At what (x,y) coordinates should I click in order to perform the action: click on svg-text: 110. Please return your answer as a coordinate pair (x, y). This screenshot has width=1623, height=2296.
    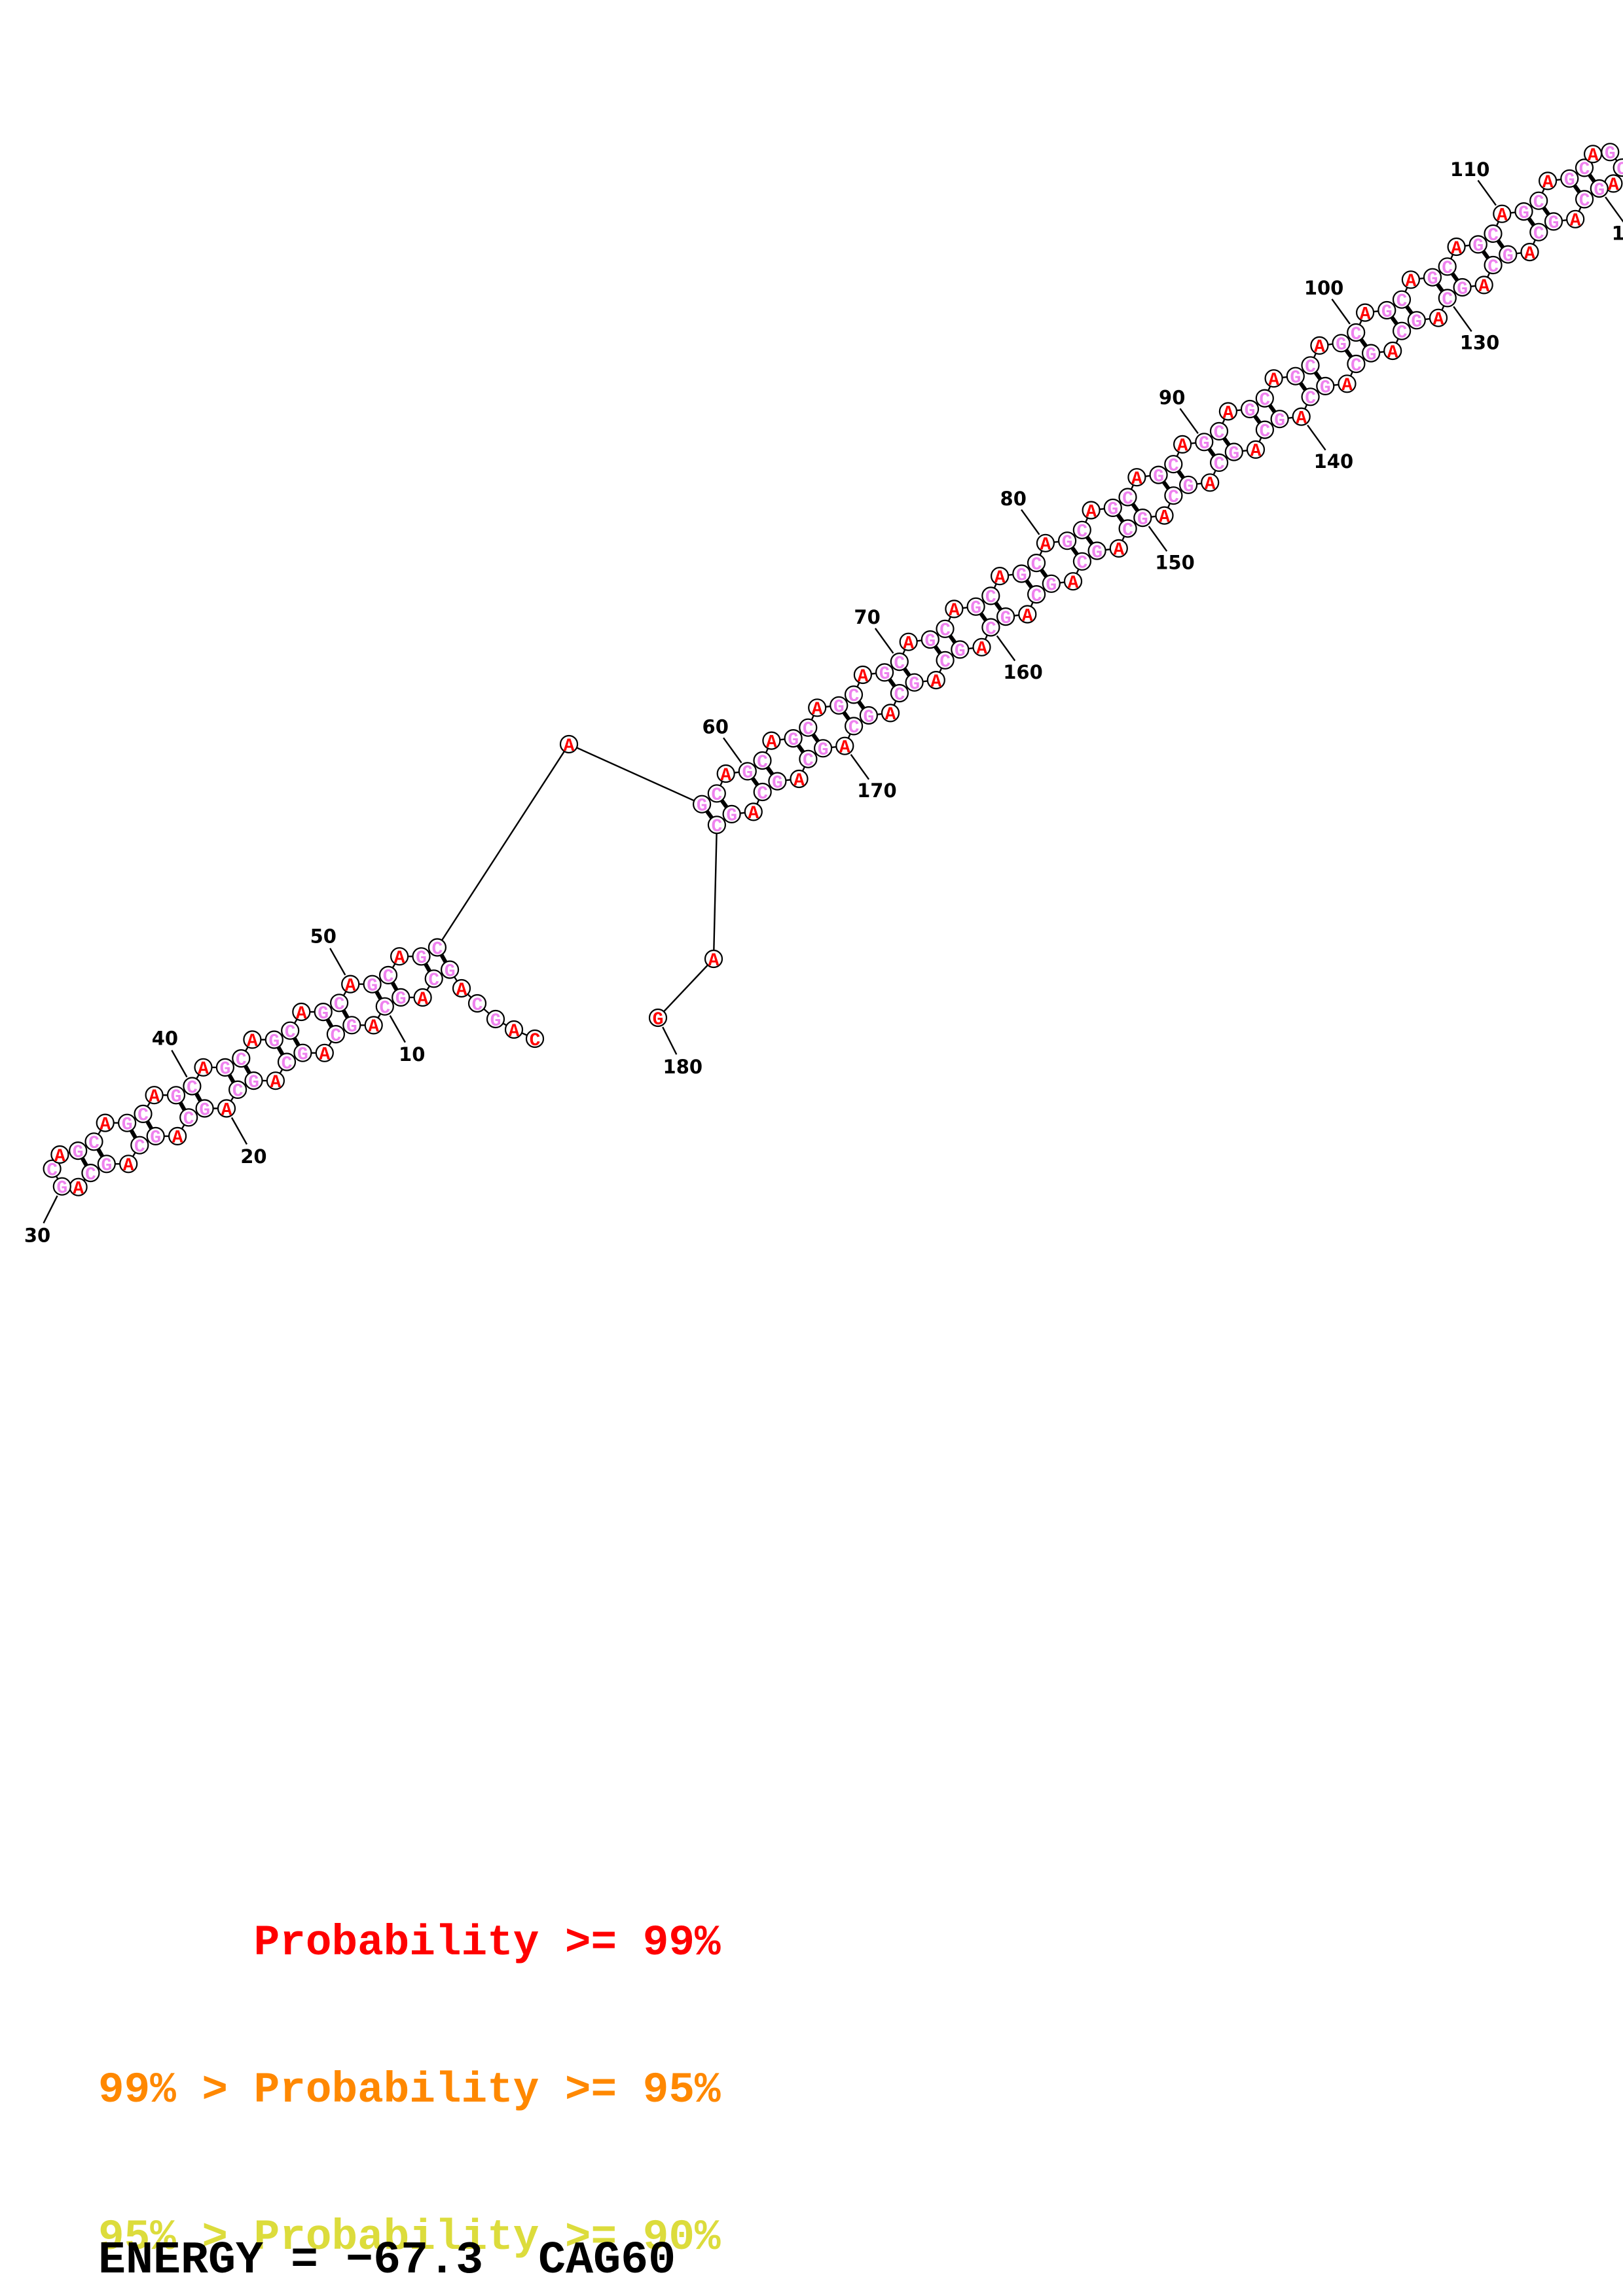
    Looking at the image, I should click on (1470, 169).